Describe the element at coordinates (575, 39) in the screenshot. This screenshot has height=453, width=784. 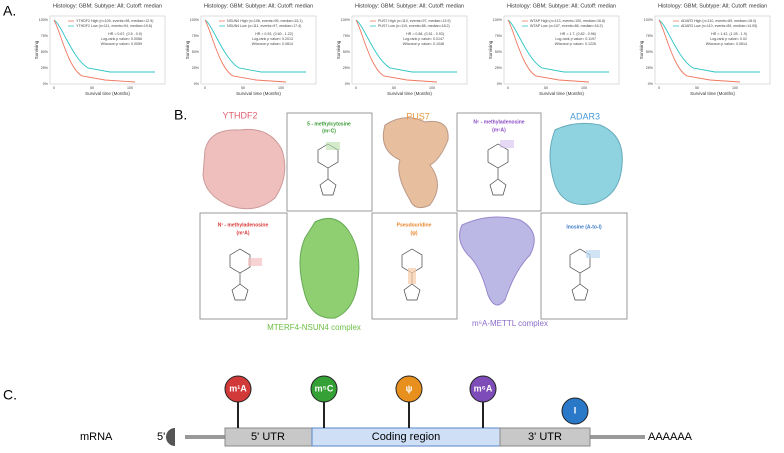
I see `stat-line: Log-rank p value= 0.1197` at that location.